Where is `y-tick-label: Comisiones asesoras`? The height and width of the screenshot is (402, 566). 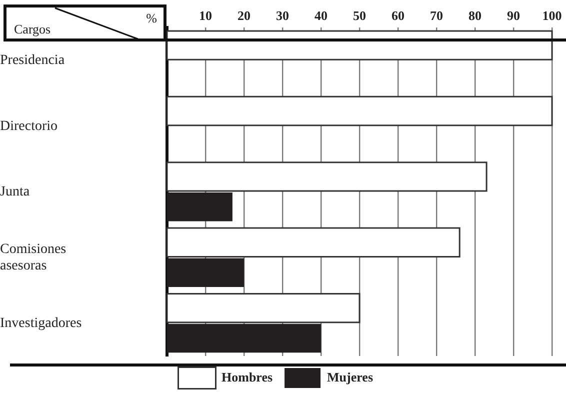
y-tick-label: Comisiones asesoras is located at coordinates (33, 258).